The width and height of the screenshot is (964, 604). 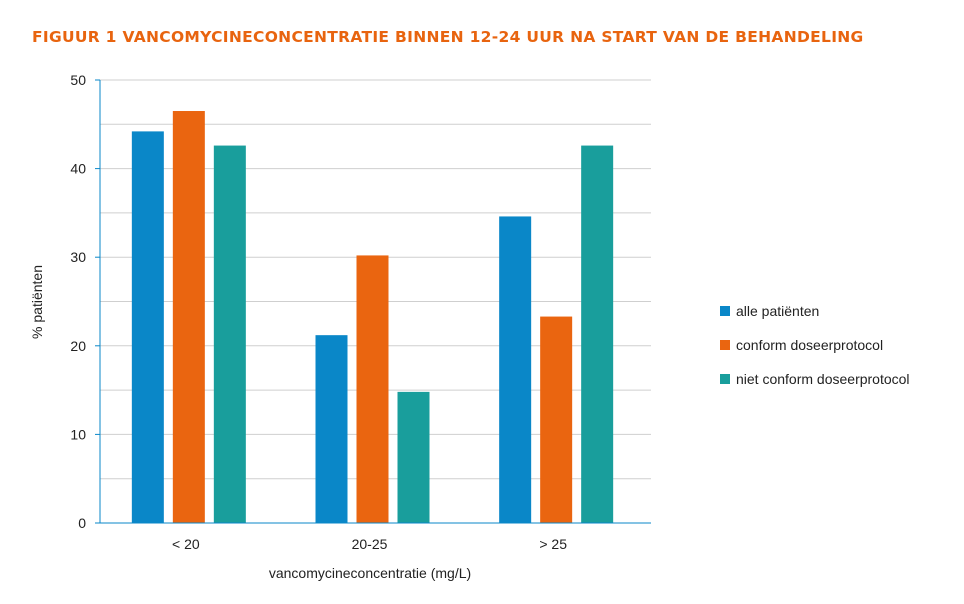 I want to click on y-tick-label: 40, so click(x=78, y=169).